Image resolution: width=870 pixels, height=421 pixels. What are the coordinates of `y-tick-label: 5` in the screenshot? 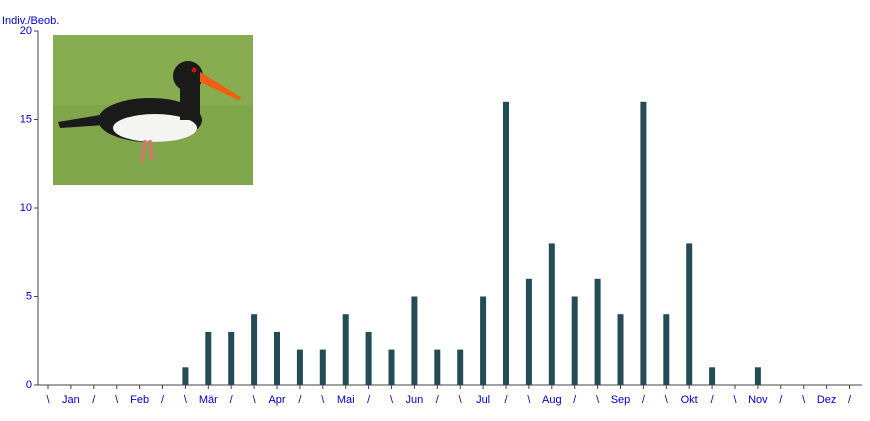 It's located at (29, 296).